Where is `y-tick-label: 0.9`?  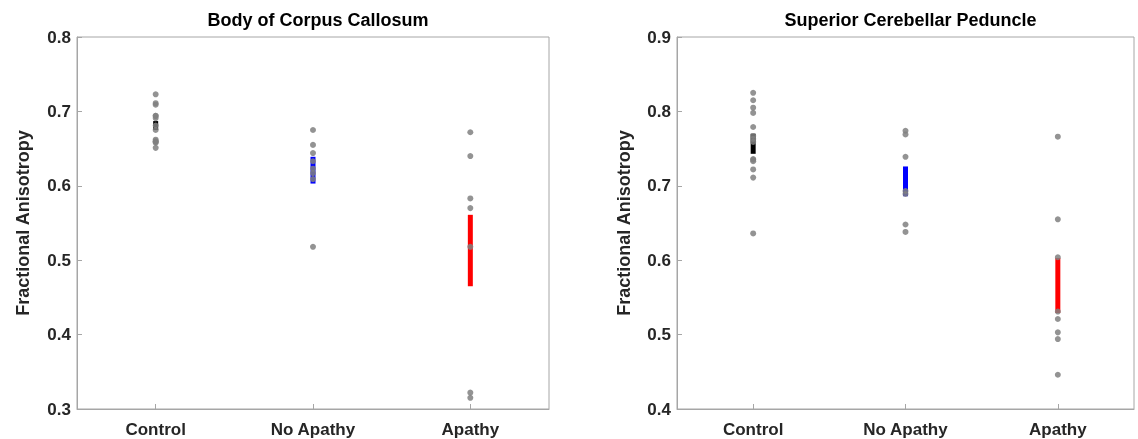
y-tick-label: 0.9 is located at coordinates (659, 37).